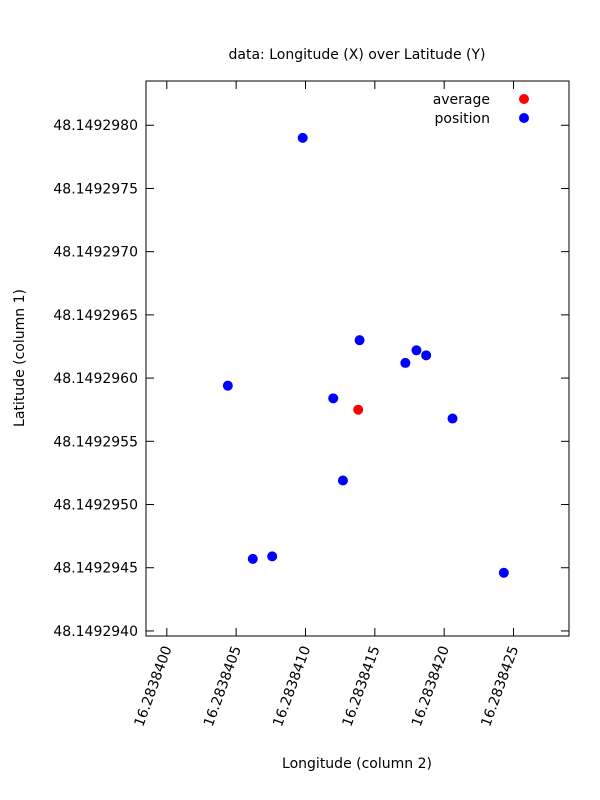 The image size is (600, 800). What do you see at coordinates (95, 506) in the screenshot?
I see `y-tick-label: 48.1492950` at bounding box center [95, 506].